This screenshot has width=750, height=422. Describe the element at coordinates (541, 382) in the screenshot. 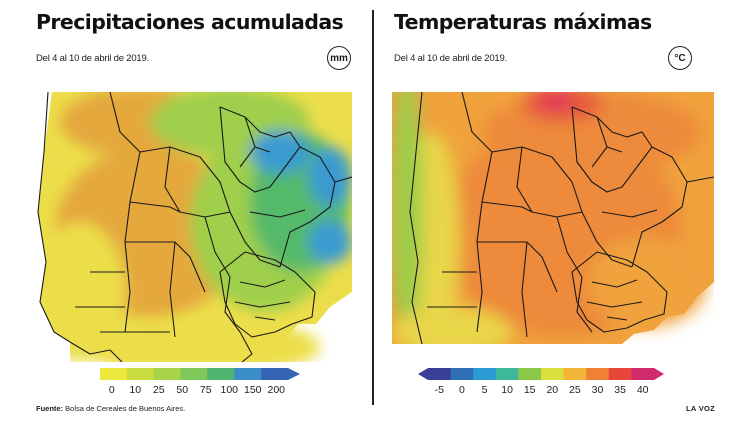

I see `temperature-legend: -5 0 5 10 15 20 25 30 35 40` at that location.